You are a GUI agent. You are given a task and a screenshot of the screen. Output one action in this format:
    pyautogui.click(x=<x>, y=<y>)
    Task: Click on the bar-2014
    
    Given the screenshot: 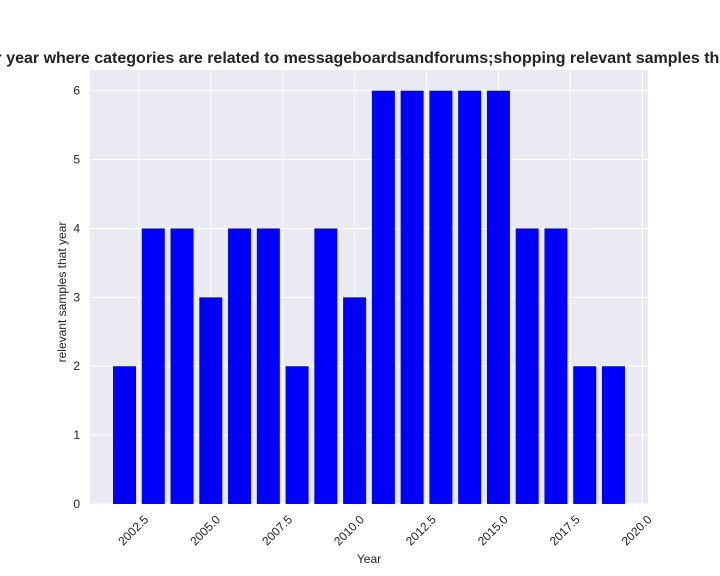 What is the action you would take?
    pyautogui.click(x=470, y=297)
    